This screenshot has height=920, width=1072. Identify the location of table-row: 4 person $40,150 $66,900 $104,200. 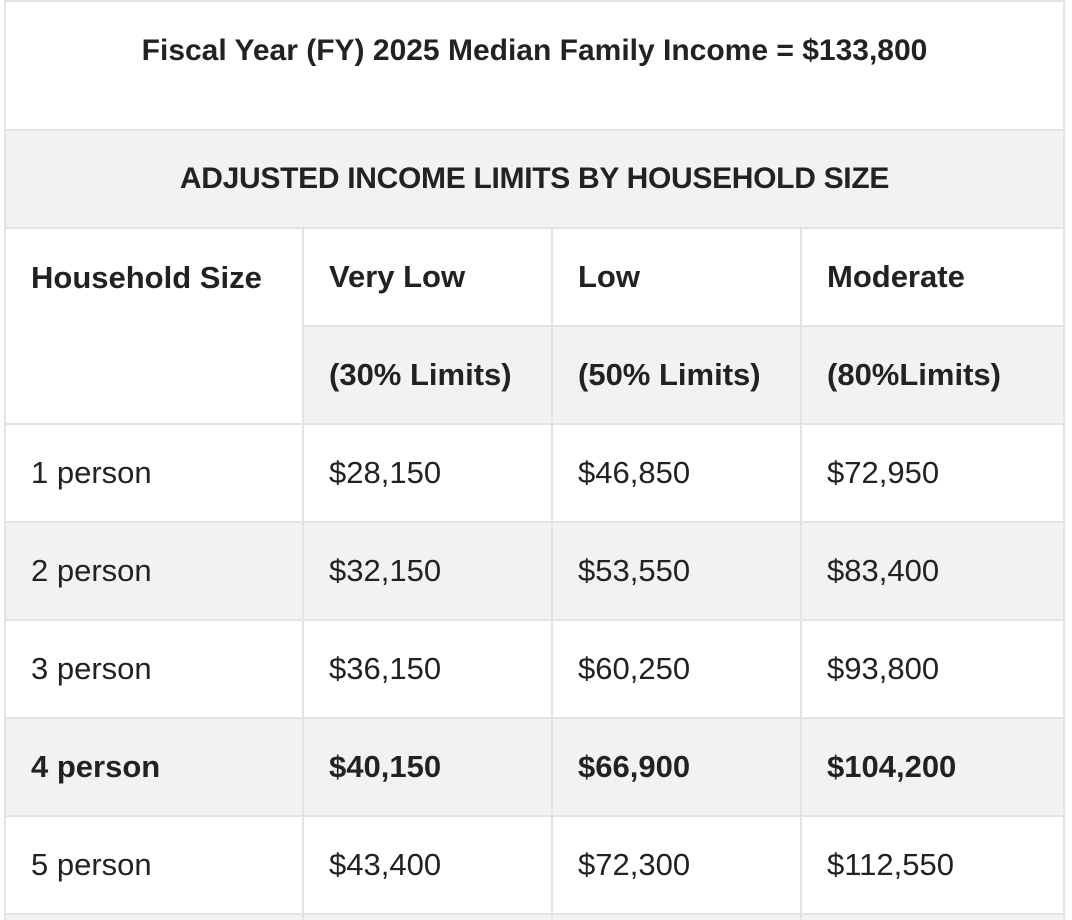
(535, 767).